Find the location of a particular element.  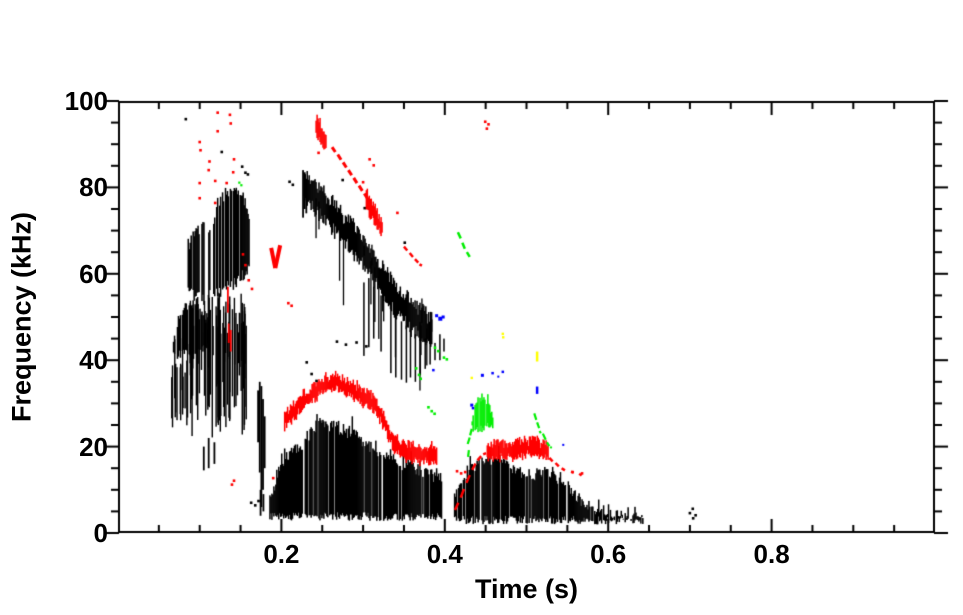

y-tick-label: 0 is located at coordinates (100, 533).